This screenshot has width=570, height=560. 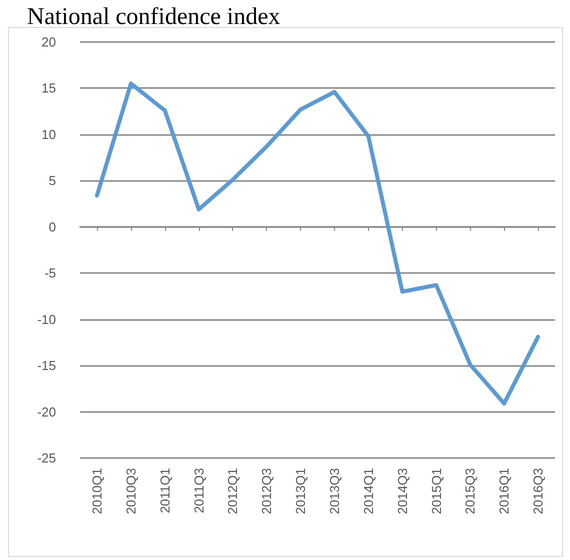 I want to click on y-tick-label: -25, so click(x=46, y=458).